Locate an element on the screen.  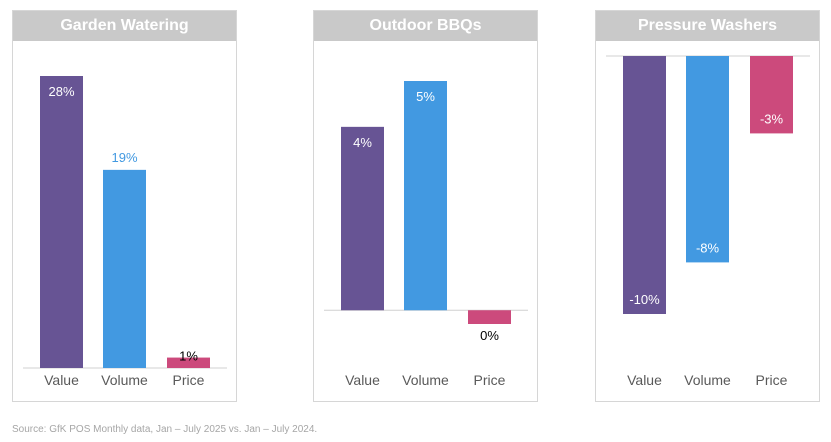
chart-title: Garden Watering is located at coordinates (124, 26).